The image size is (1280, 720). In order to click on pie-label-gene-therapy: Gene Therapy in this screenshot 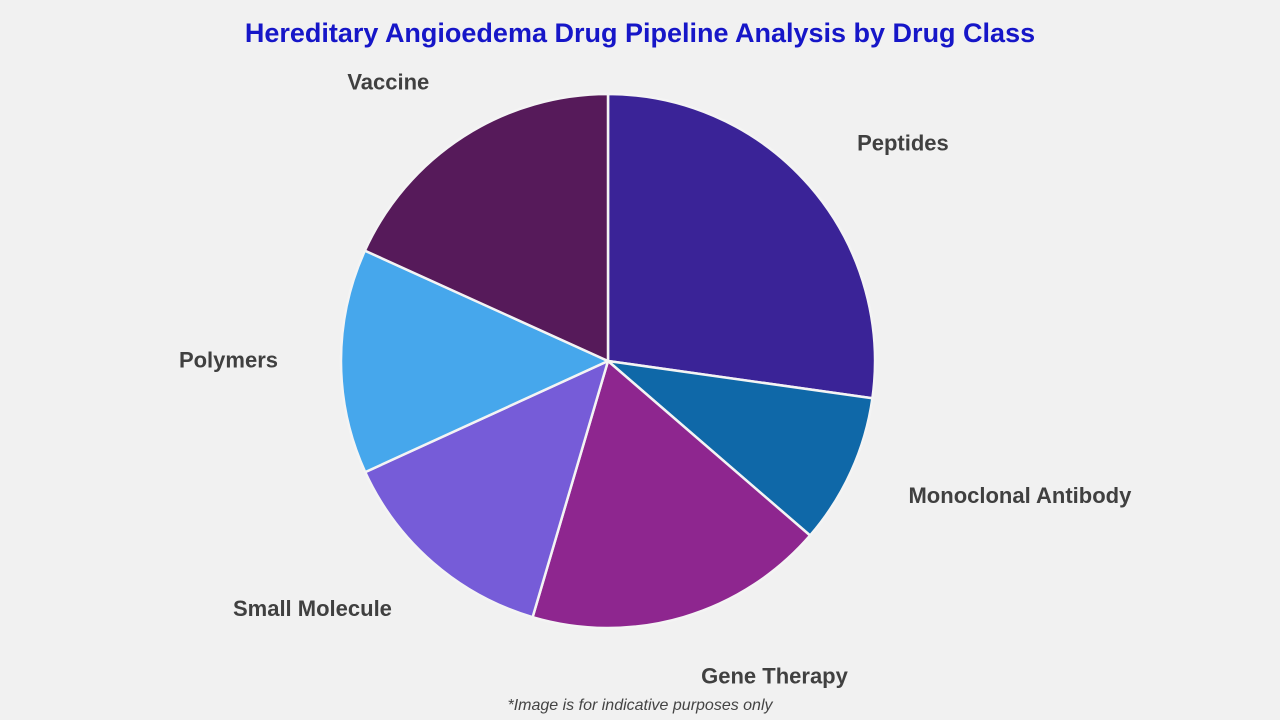, I will do `click(774, 675)`.